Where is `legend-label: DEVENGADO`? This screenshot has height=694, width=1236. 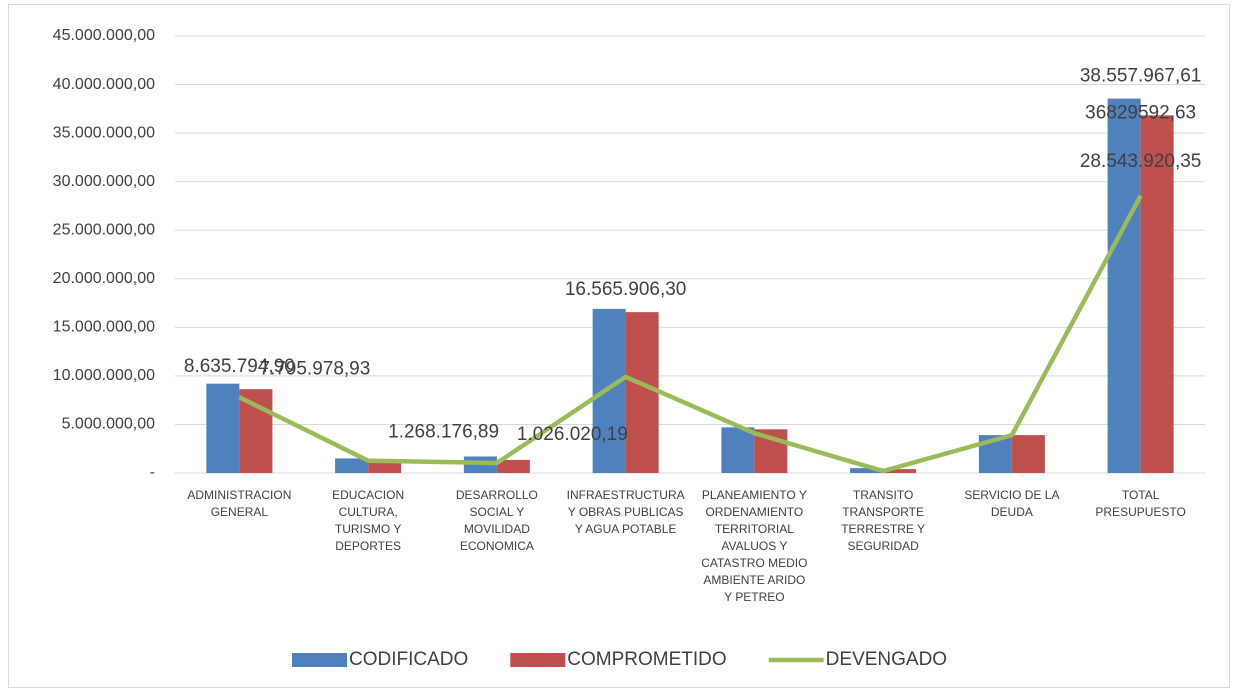 legend-label: DEVENGADO is located at coordinates (886, 659).